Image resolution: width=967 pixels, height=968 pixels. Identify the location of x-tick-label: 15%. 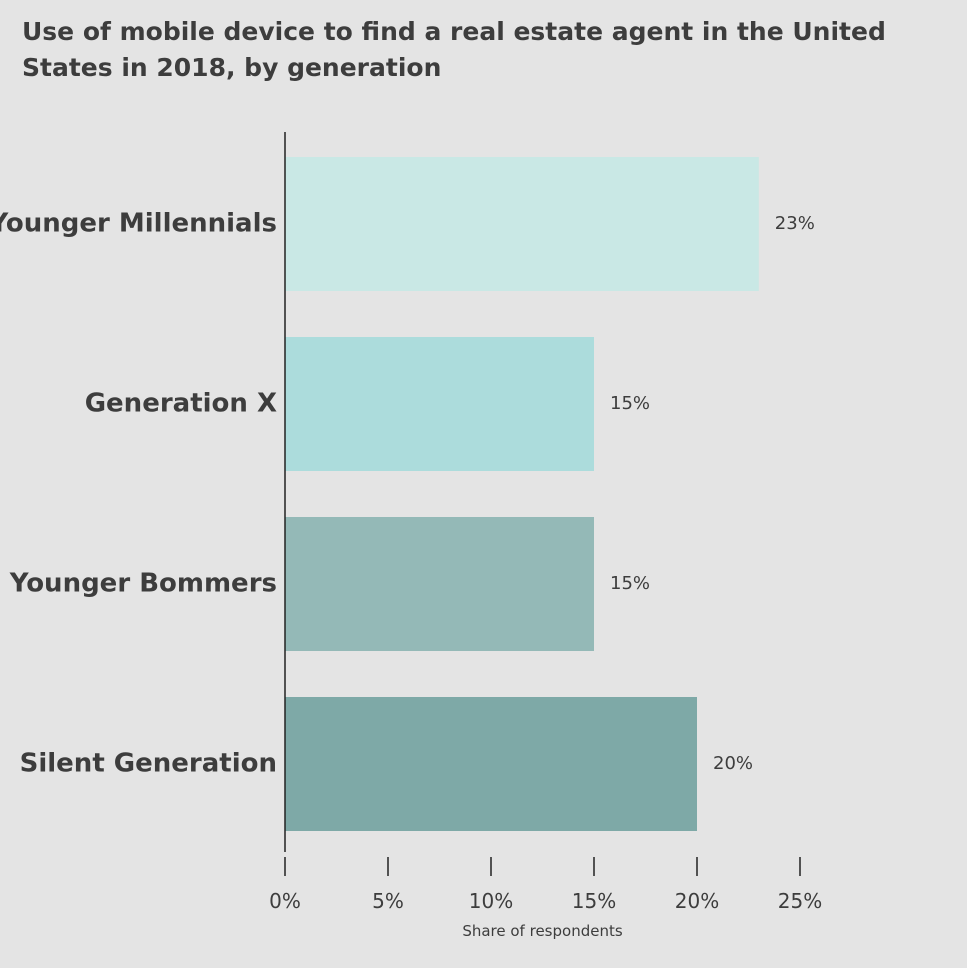
(594, 901).